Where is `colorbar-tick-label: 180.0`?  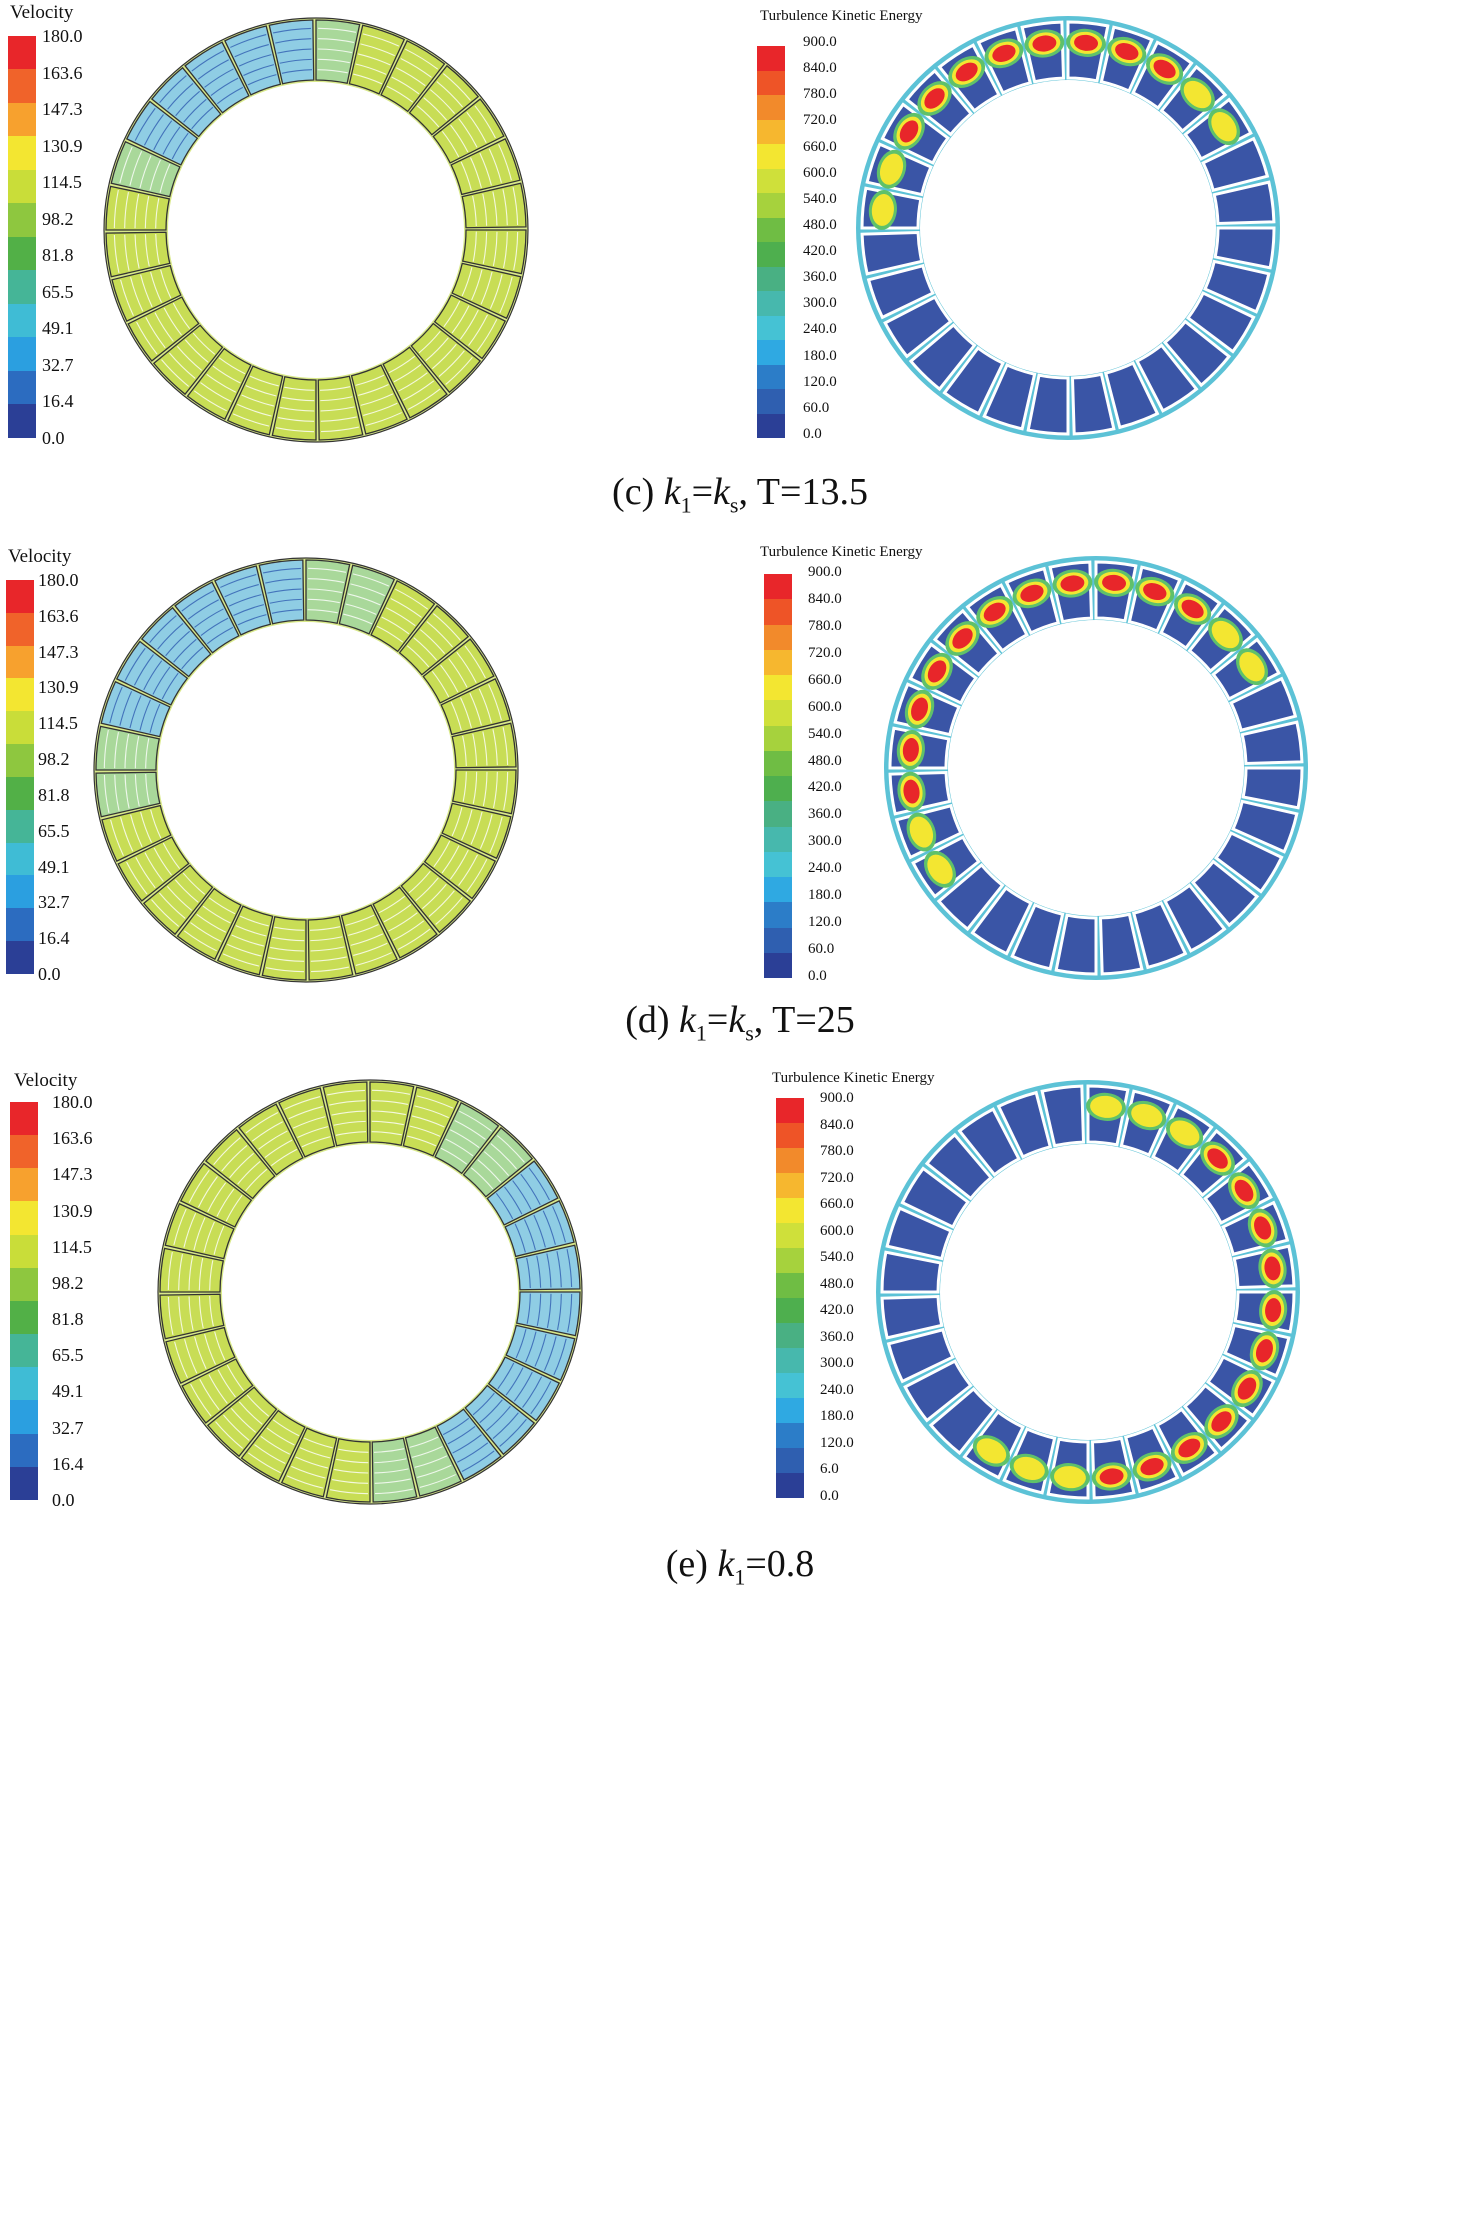
colorbar-tick-label: 180.0 is located at coordinates (72, 1102).